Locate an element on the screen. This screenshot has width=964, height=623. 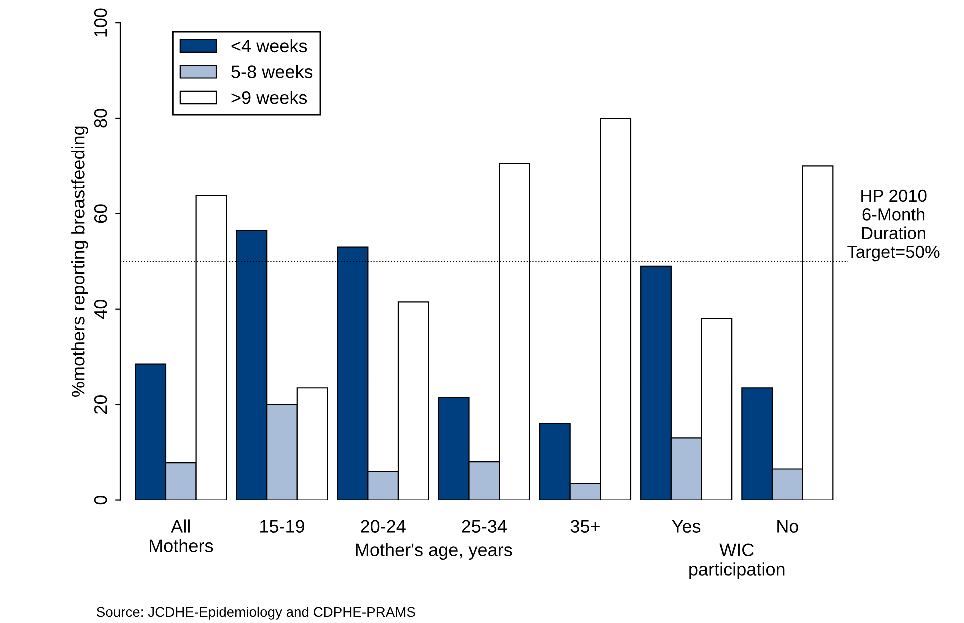
x-tick-label: Yes is located at coordinates (686, 526).